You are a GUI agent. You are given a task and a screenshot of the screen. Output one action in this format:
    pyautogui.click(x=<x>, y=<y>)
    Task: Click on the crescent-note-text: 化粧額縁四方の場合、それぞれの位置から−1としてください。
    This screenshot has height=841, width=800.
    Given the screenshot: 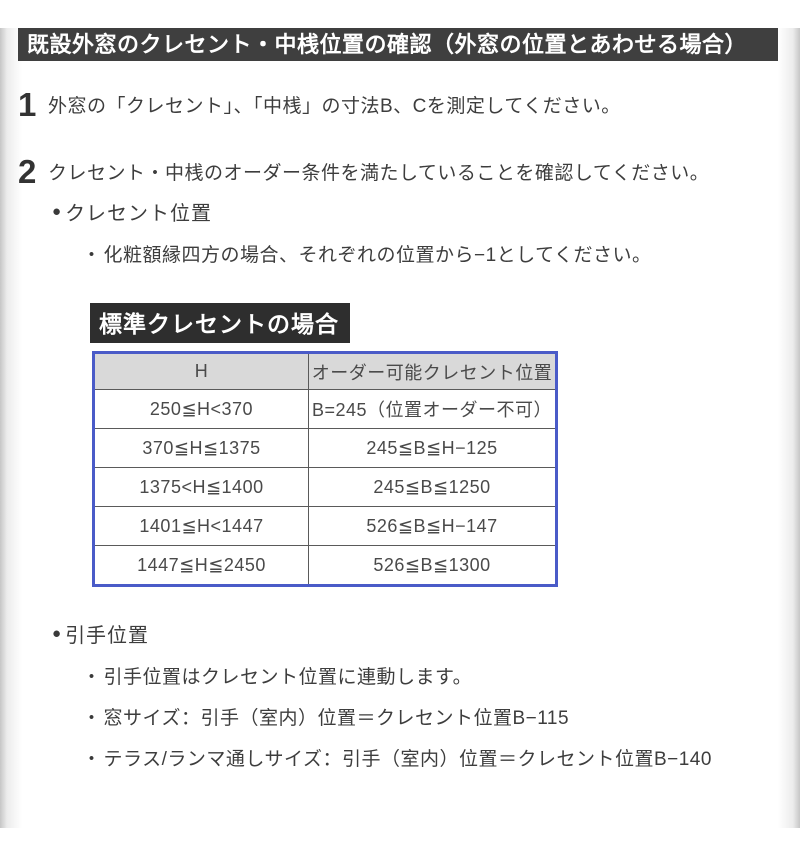 What is the action you would take?
    pyautogui.click(x=377, y=256)
    